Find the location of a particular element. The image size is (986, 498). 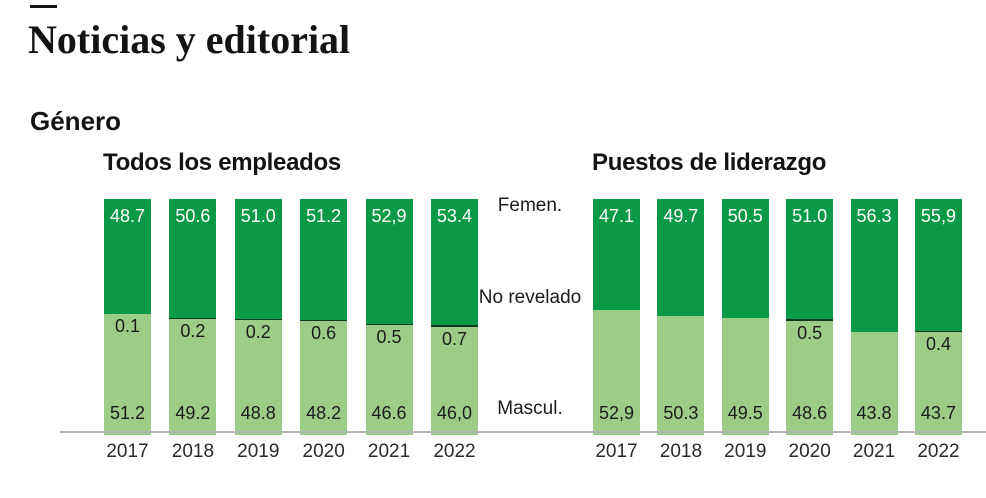

stacked-bar-2019: 51.0 0.2 48.8 is located at coordinates (258, 317).